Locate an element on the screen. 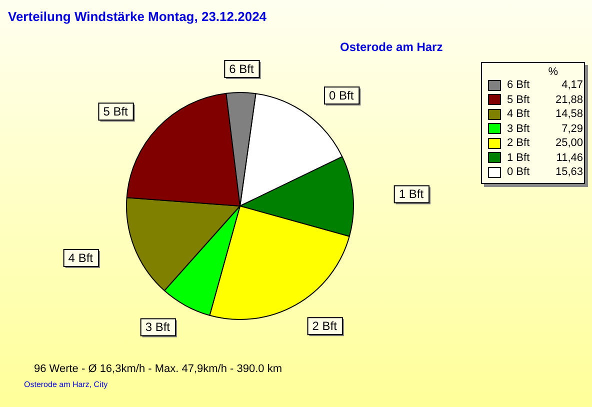 Image resolution: width=592 pixels, height=407 pixels. legend-label: 6 Bft is located at coordinates (519, 85).